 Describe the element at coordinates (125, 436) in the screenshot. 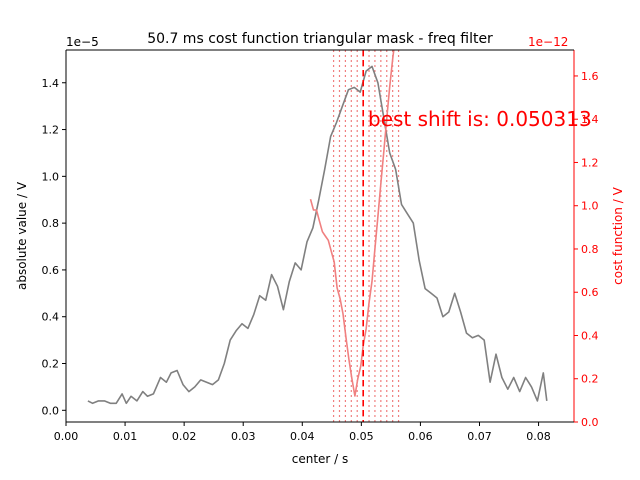

I see `x-tick-label: 0.01` at that location.